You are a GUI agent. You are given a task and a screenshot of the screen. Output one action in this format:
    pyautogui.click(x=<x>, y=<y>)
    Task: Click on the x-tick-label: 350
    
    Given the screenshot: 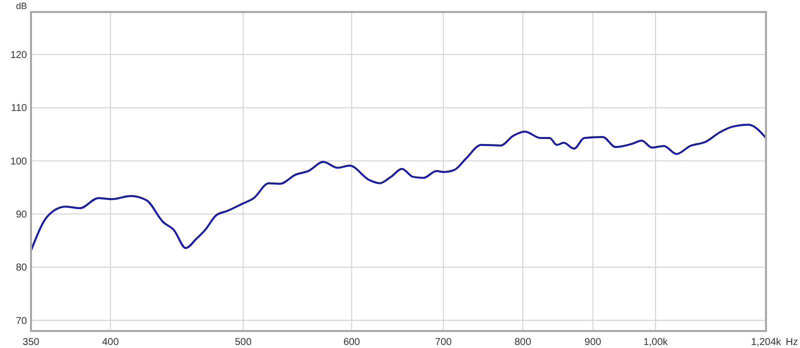 What is the action you would take?
    pyautogui.click(x=31, y=342)
    